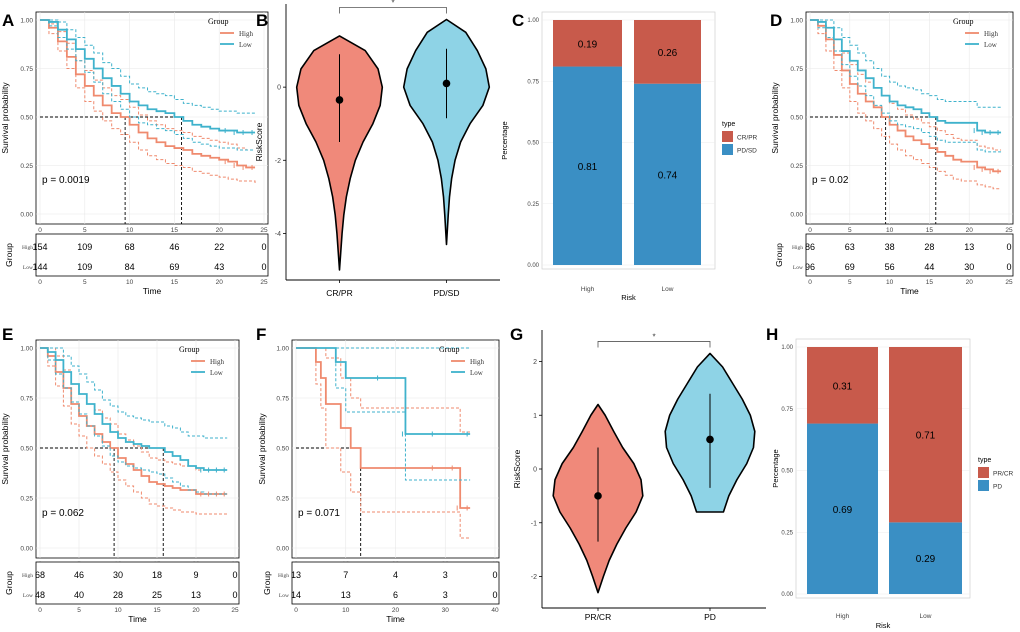  I want to click on risk-table-x-tick: 0, so click(40, 610).